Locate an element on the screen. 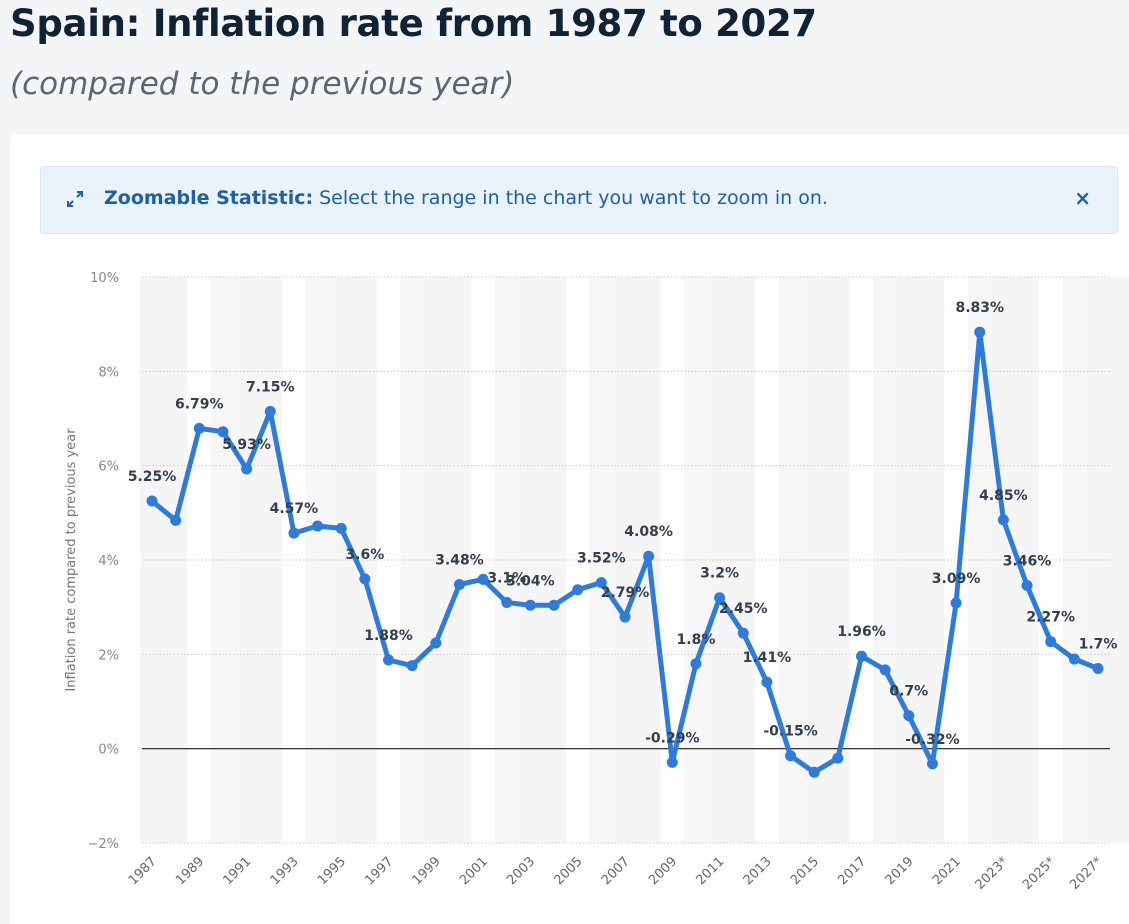 The width and height of the screenshot is (1129, 924). x-tick-label: 2009 is located at coordinates (663, 871).